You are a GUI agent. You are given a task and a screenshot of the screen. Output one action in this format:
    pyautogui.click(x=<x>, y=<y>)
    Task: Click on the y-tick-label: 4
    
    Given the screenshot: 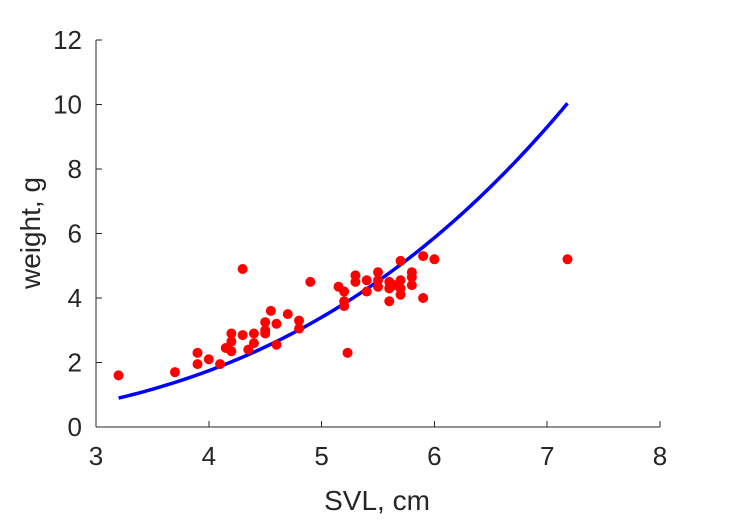 What is the action you would take?
    pyautogui.click(x=75, y=298)
    